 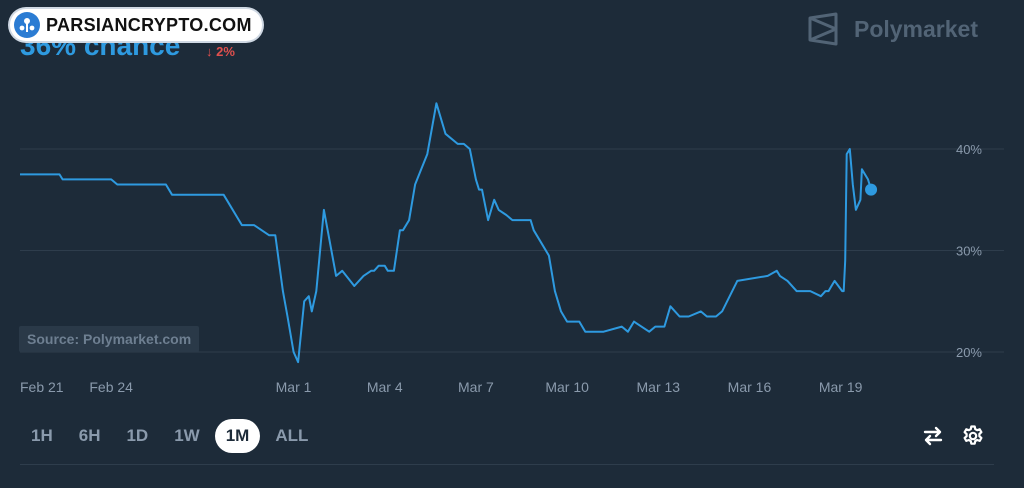 I want to click on range-all-button: ALL, so click(x=292, y=435).